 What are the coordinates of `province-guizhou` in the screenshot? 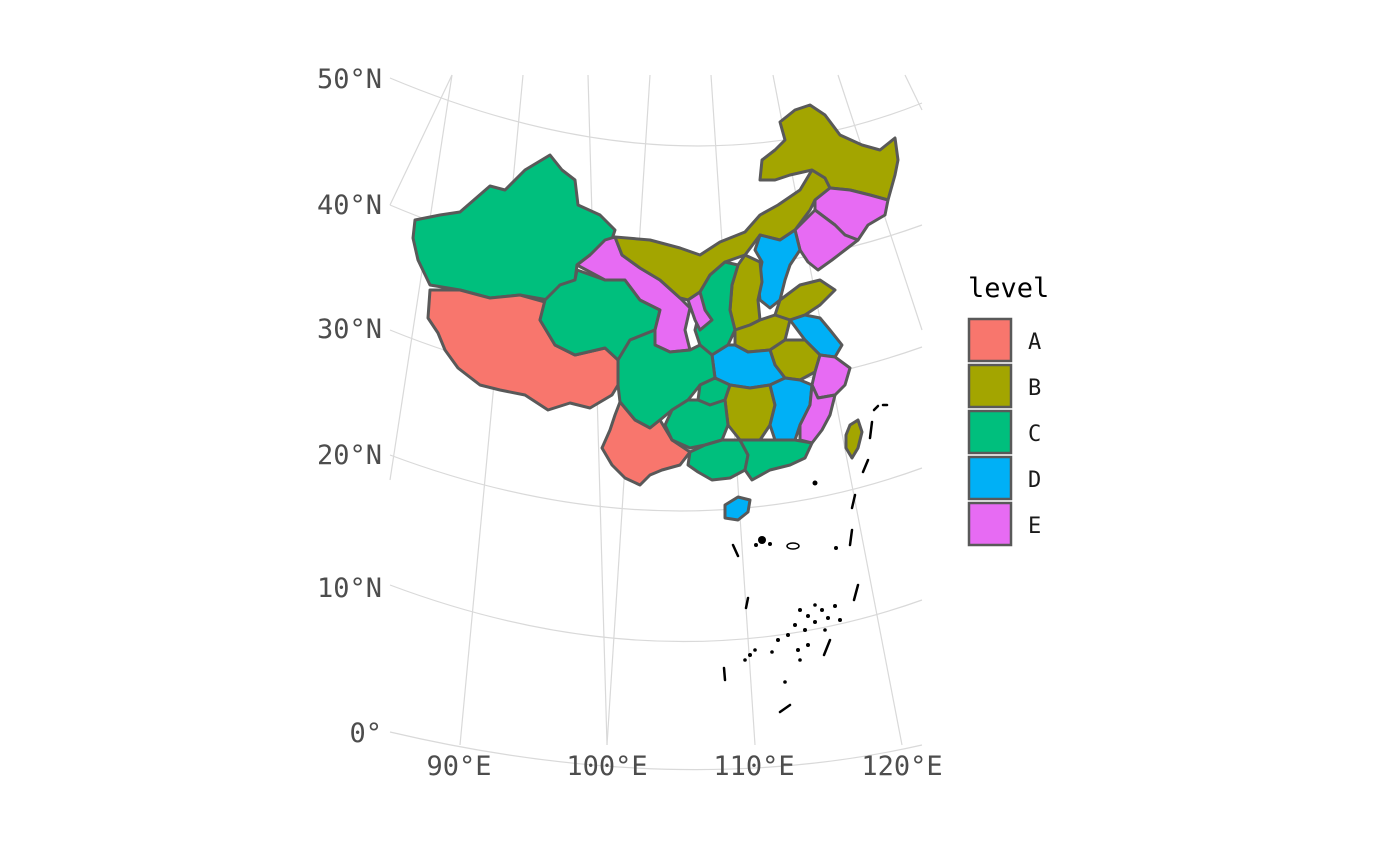 It's located at (696, 424).